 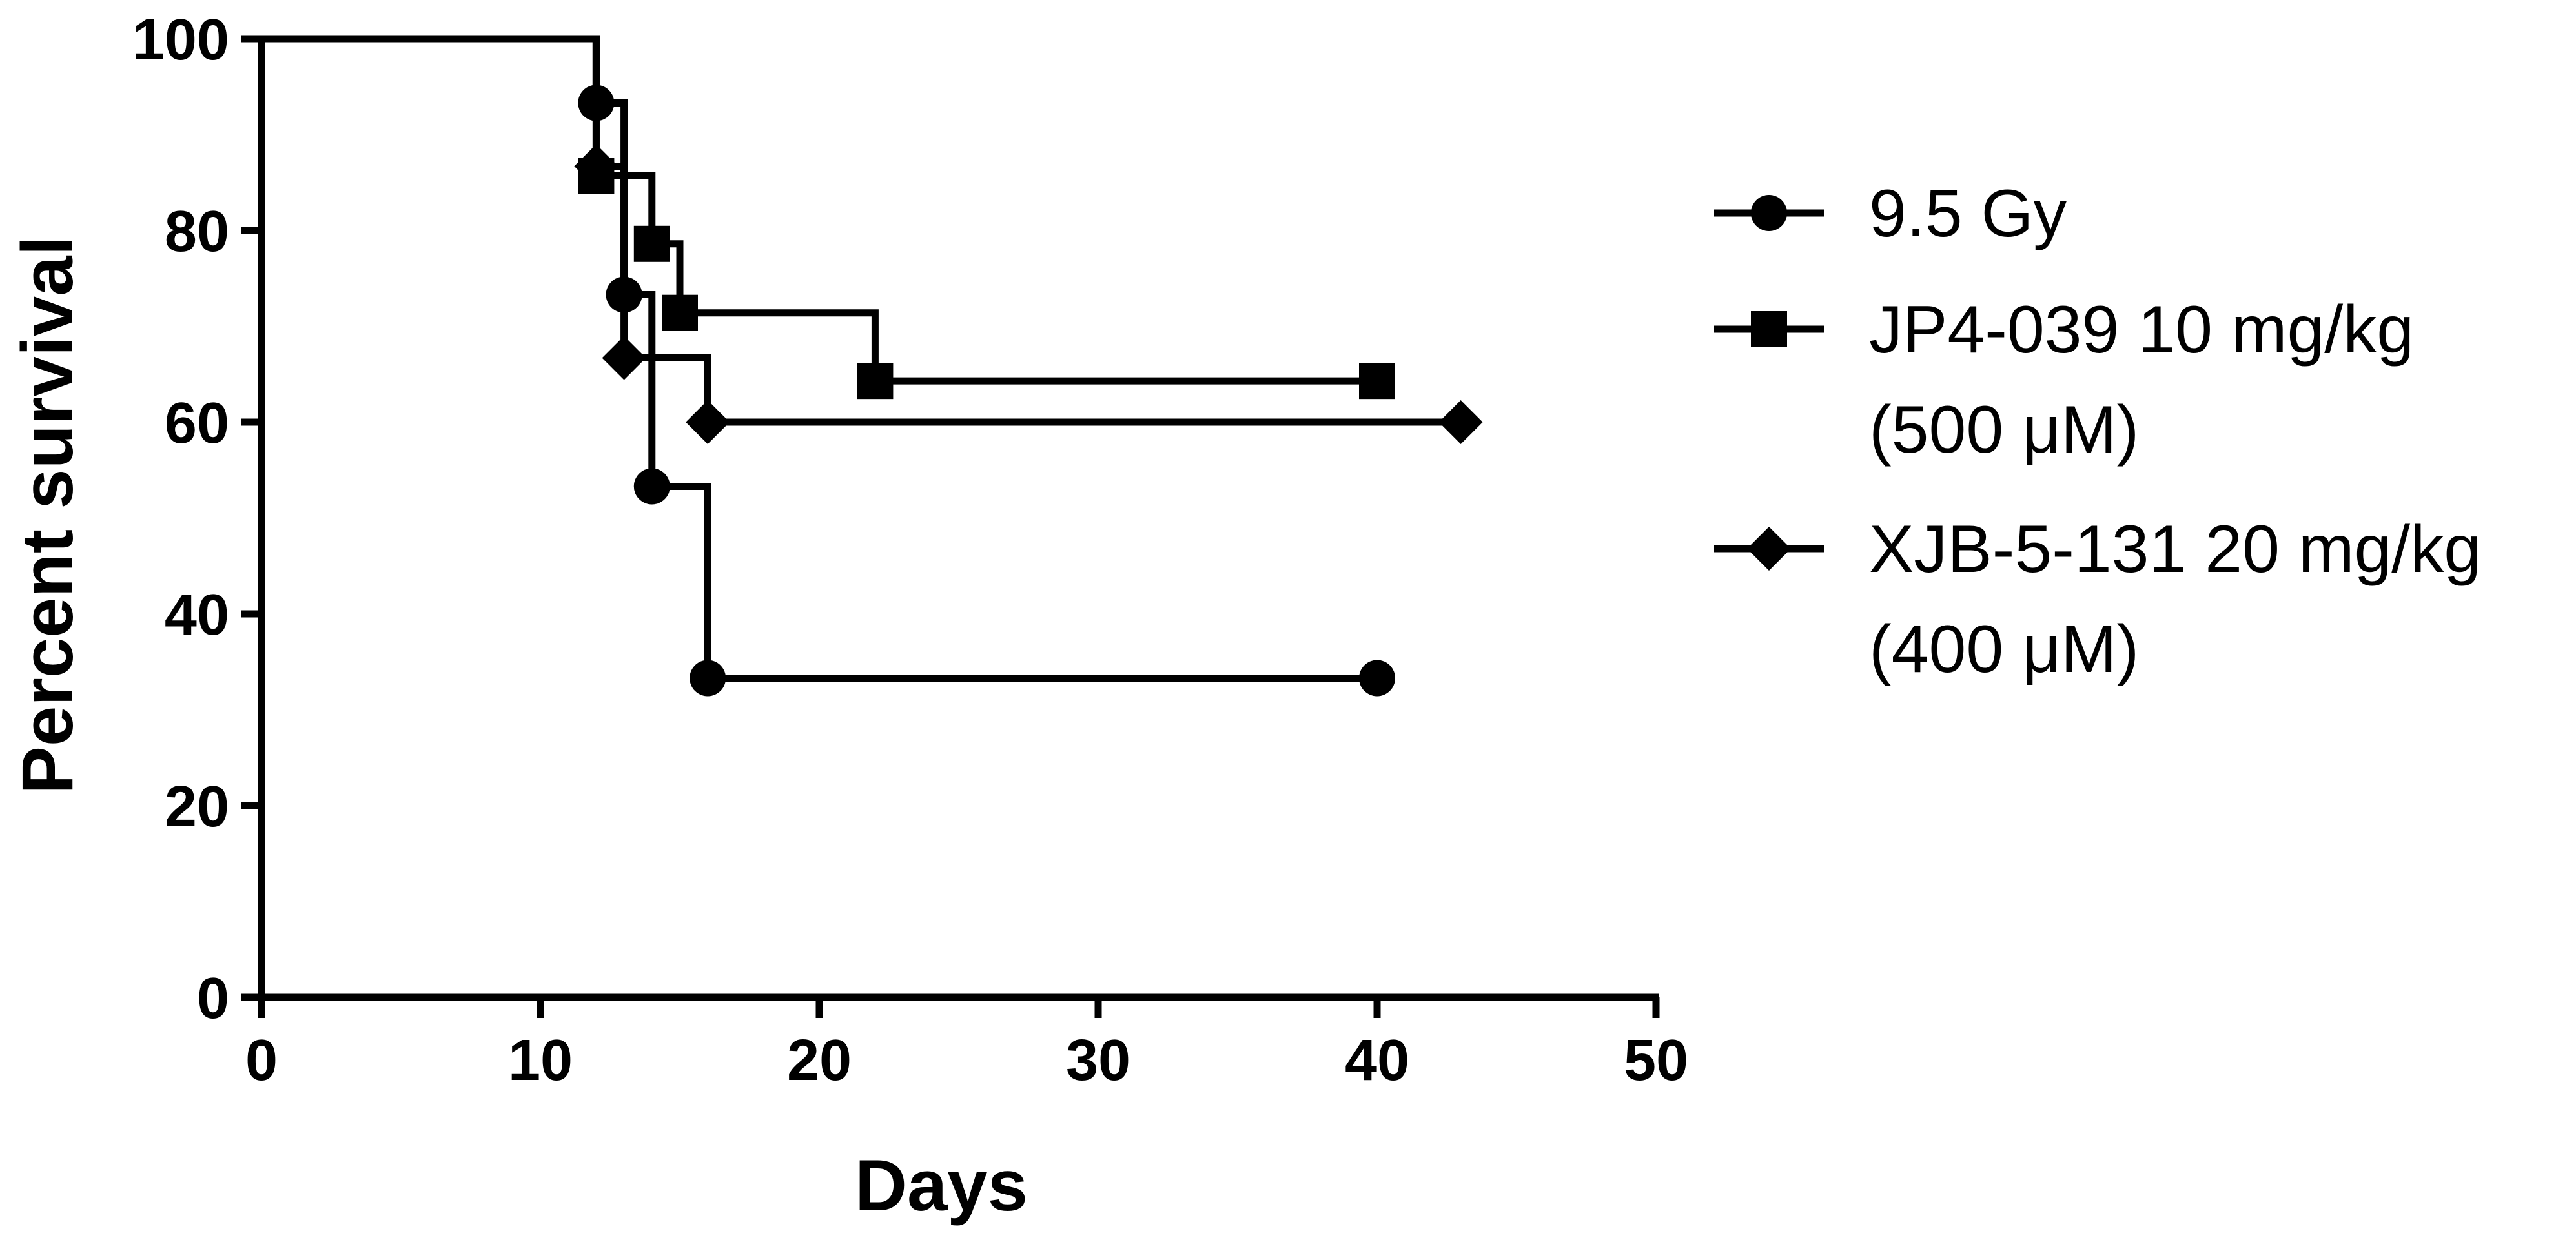 I want to click on y-tick-label: 0, so click(x=213, y=998).